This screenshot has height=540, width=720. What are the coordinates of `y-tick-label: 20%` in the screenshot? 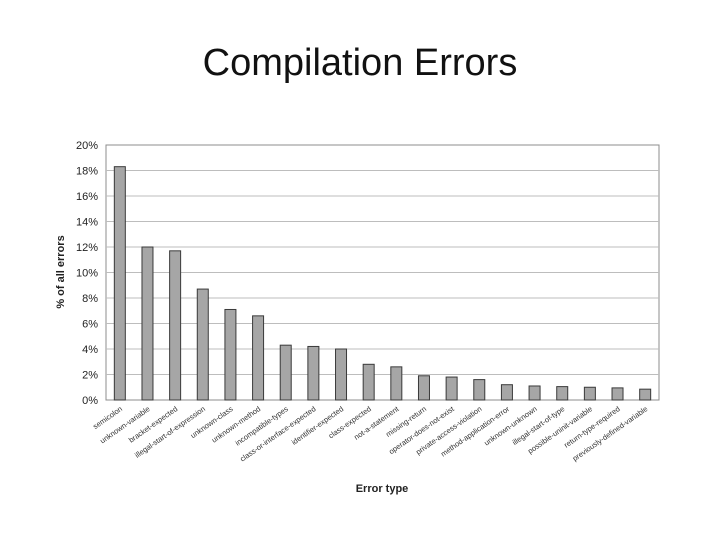 It's located at (87, 146).